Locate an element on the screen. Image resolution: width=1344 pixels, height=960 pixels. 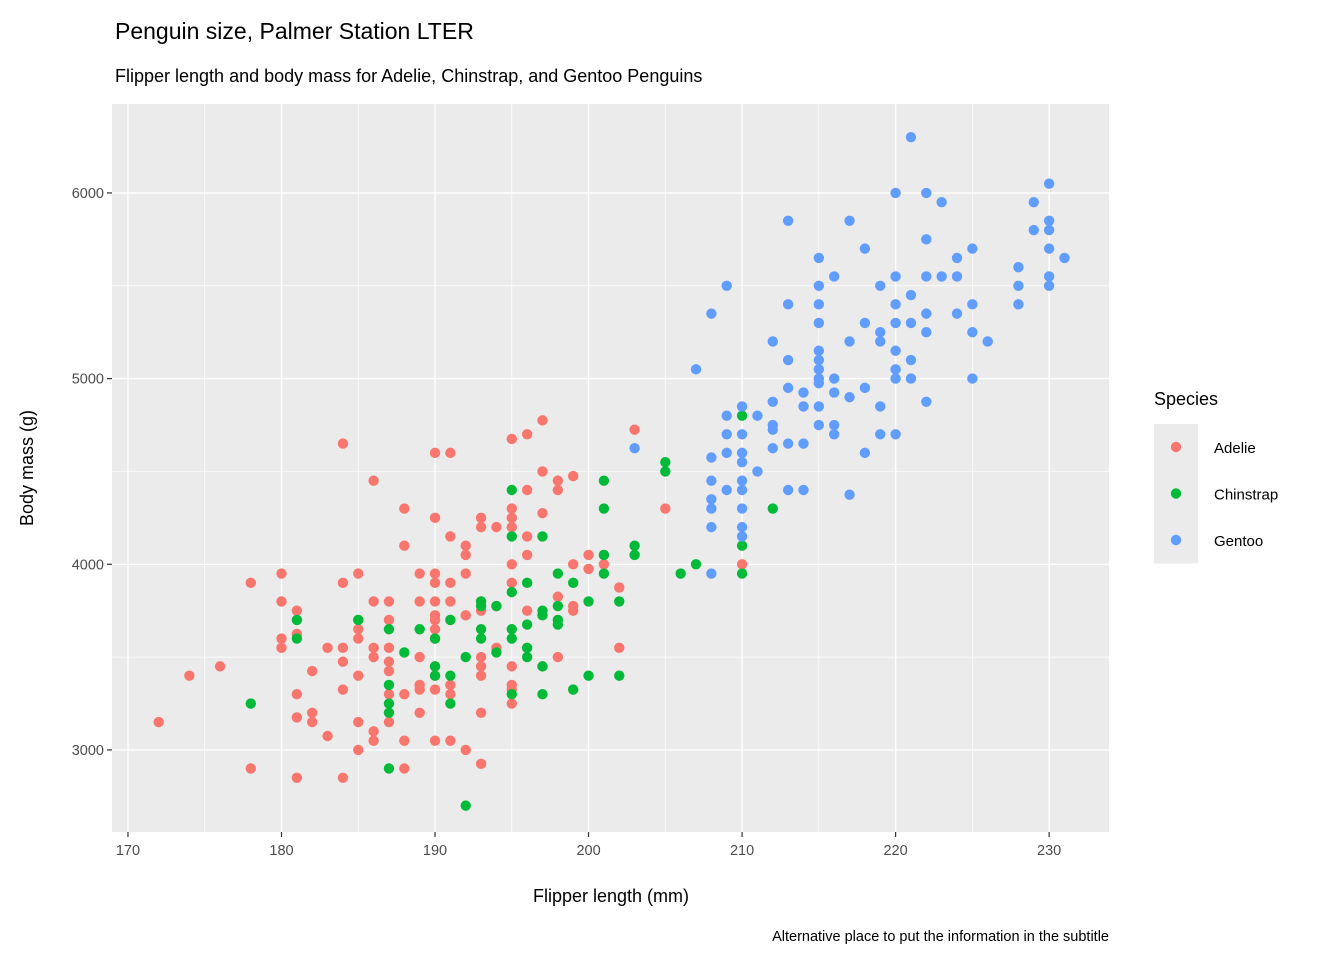
x-tick-label: 190 is located at coordinates (435, 851).